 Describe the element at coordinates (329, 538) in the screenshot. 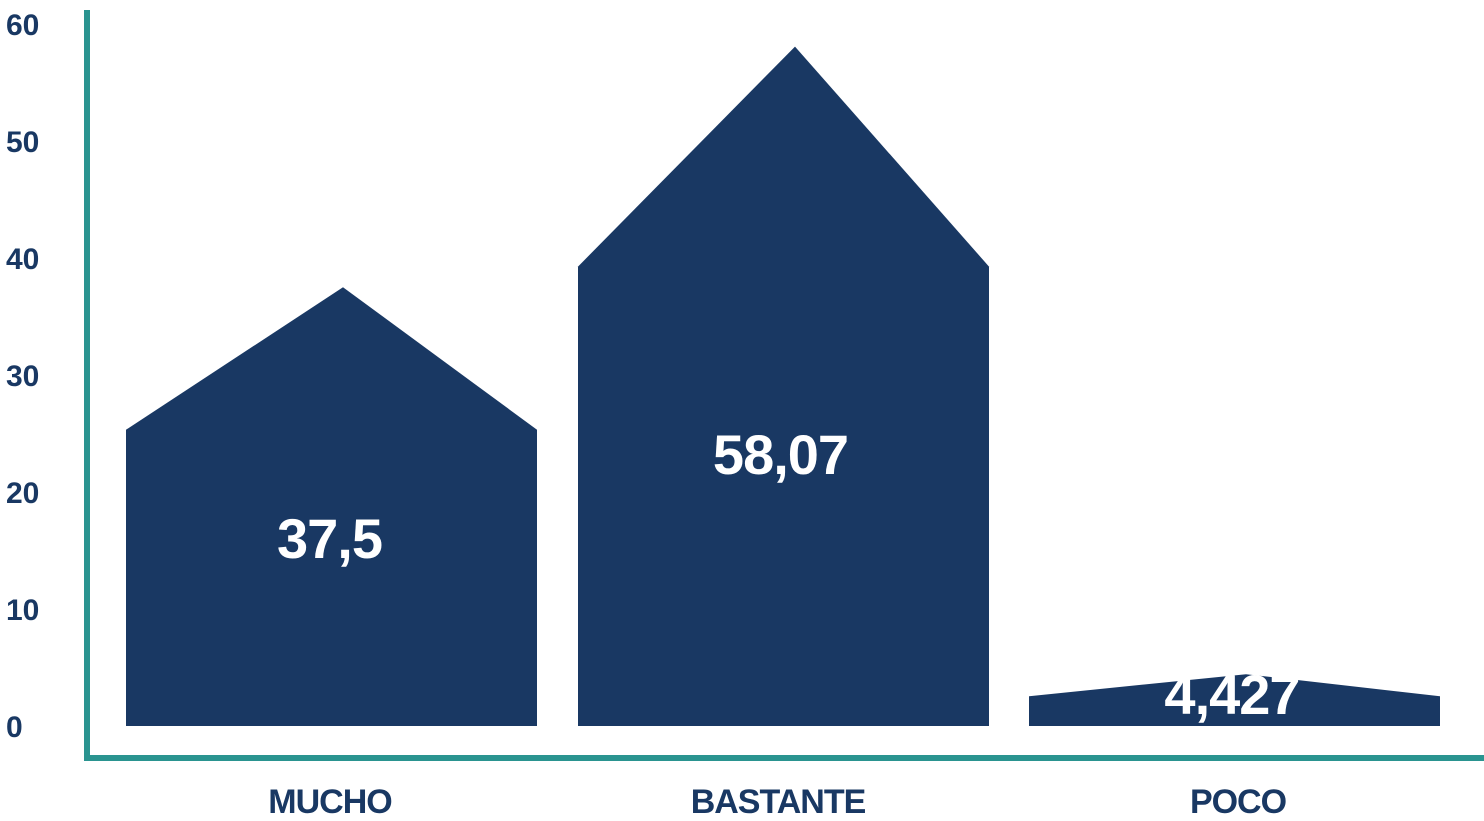

I see `value-label-mucho: 37,5` at that location.